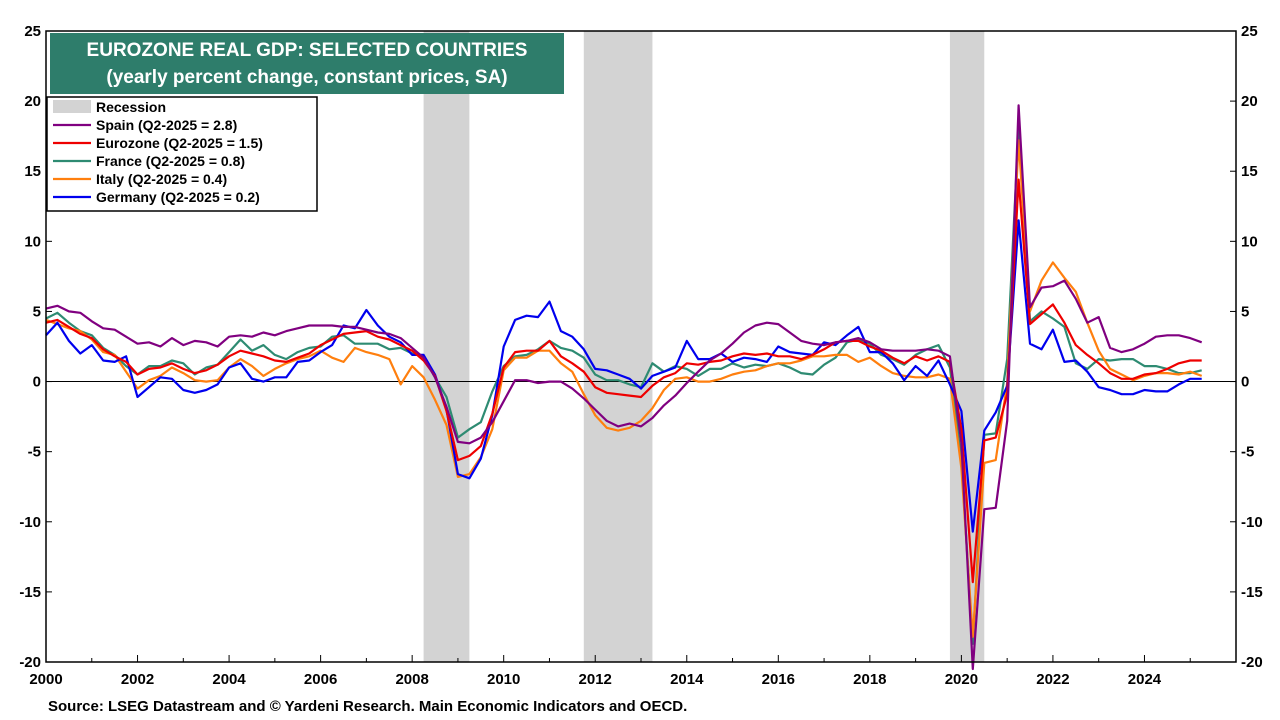 The image size is (1280, 720). Describe the element at coordinates (1249, 171) in the screenshot. I see `y-tick-label-right-7: 15` at that location.